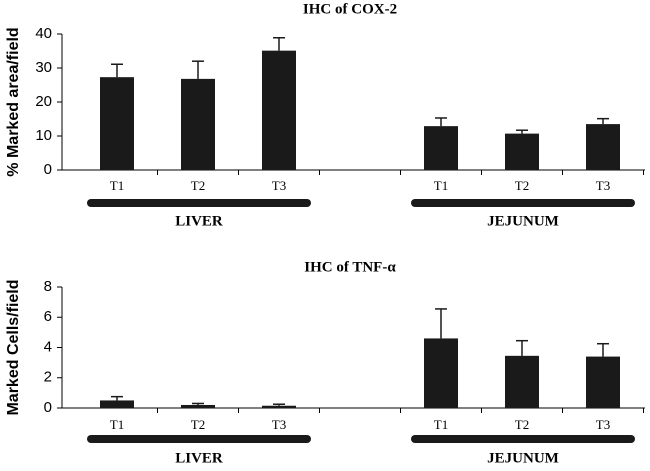  What do you see at coordinates (13, 101) in the screenshot?
I see `y-axis-label: % Marked area/field` at bounding box center [13, 101].